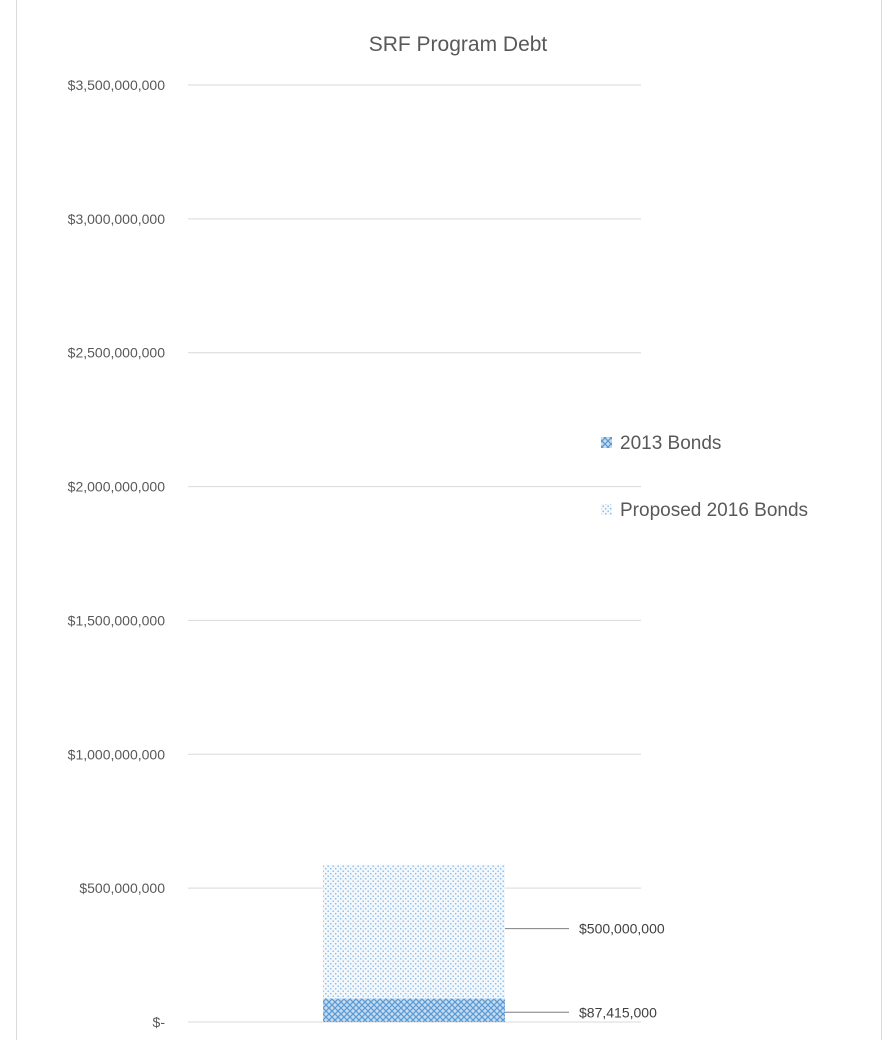 This screenshot has width=892, height=1040. What do you see at coordinates (117, 754) in the screenshot?
I see `y-tick-label: $1,000,000,000` at bounding box center [117, 754].